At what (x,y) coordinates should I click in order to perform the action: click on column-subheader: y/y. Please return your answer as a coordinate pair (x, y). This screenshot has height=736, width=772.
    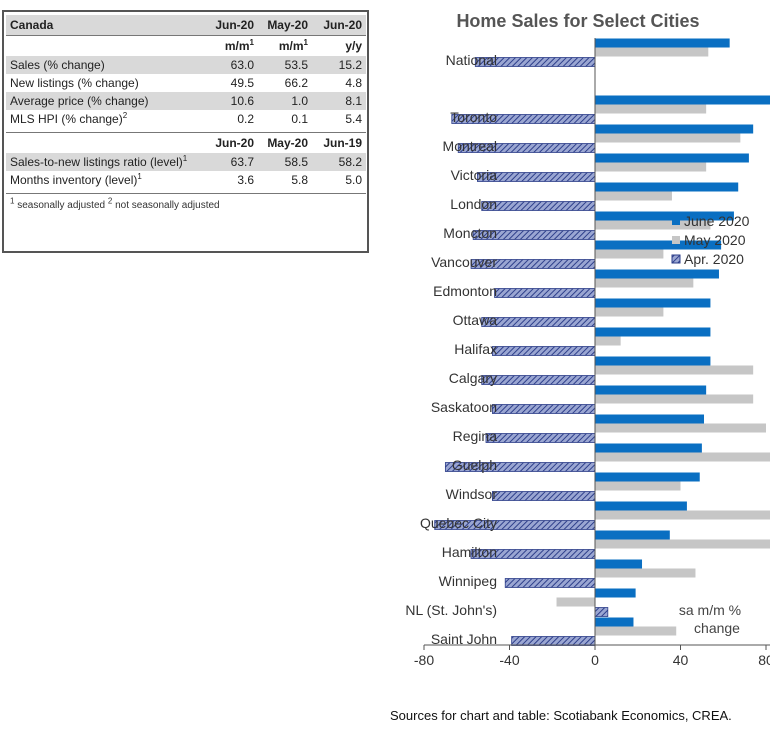
    Looking at the image, I should click on (353, 46).